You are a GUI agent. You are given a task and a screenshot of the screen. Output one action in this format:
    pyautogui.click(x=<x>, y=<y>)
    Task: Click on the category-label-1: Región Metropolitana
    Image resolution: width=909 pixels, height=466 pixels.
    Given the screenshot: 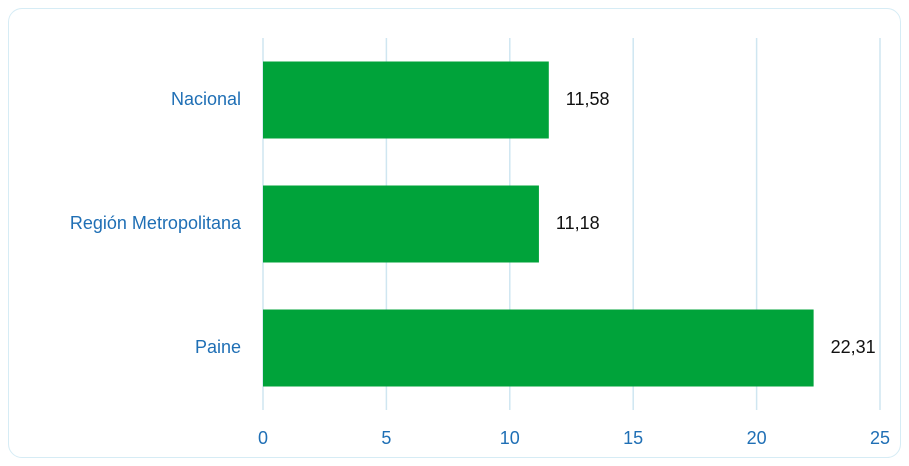 What is the action you would take?
    pyautogui.click(x=156, y=223)
    